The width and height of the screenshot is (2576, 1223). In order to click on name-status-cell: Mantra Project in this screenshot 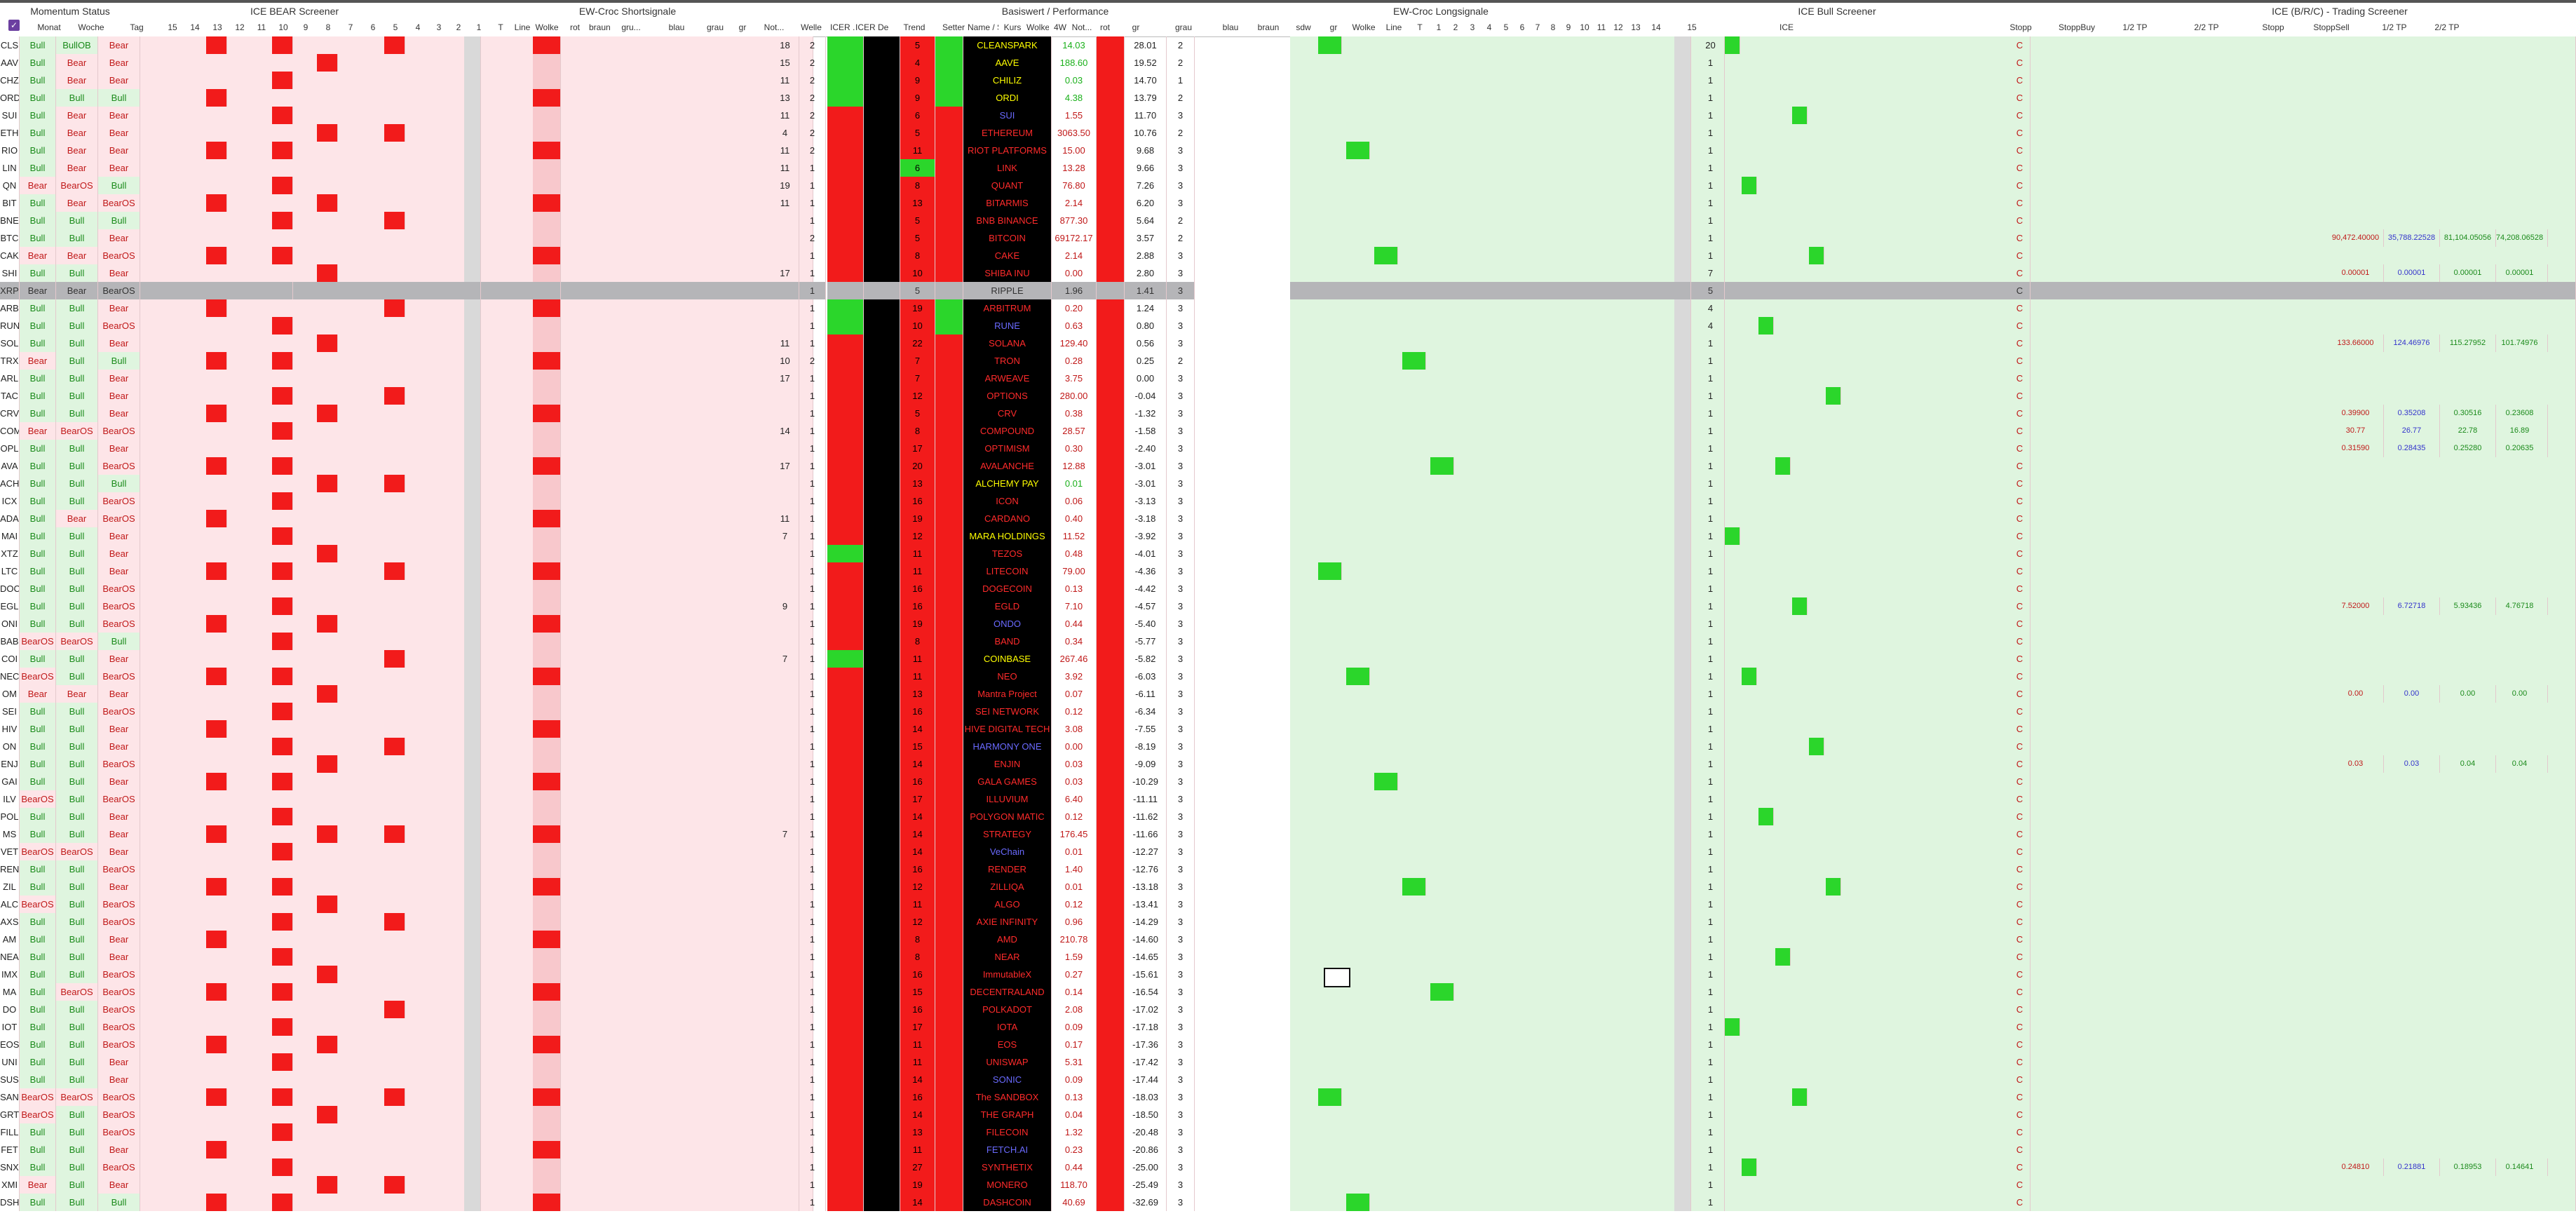, I will do `click(1007, 694)`.